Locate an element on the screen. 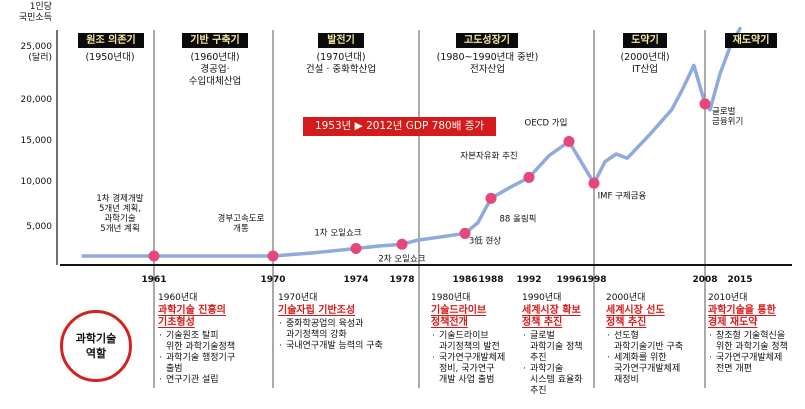 The height and width of the screenshot is (409, 805). column-decade: 1990년대 is located at coordinates (542, 298).